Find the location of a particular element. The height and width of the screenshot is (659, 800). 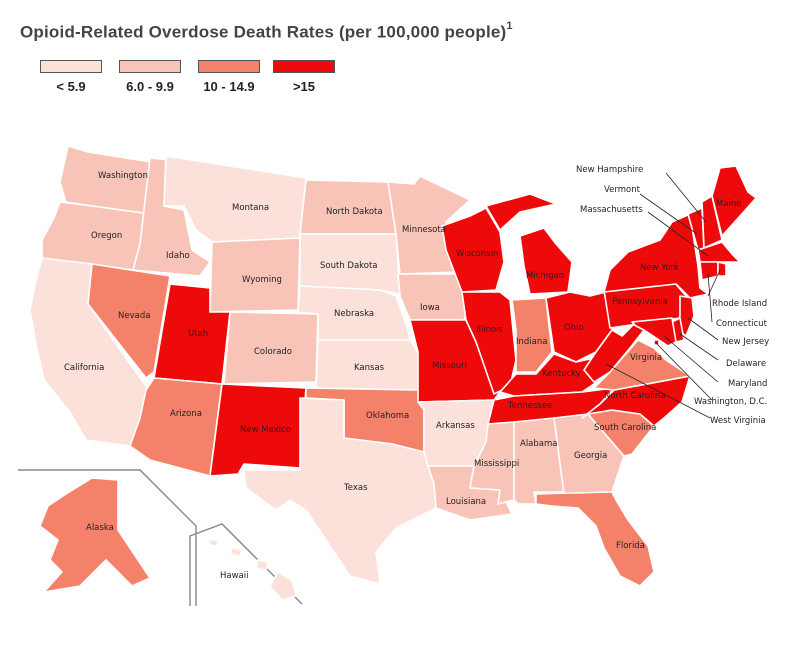

label-nebraska: Nebraska is located at coordinates (354, 314).